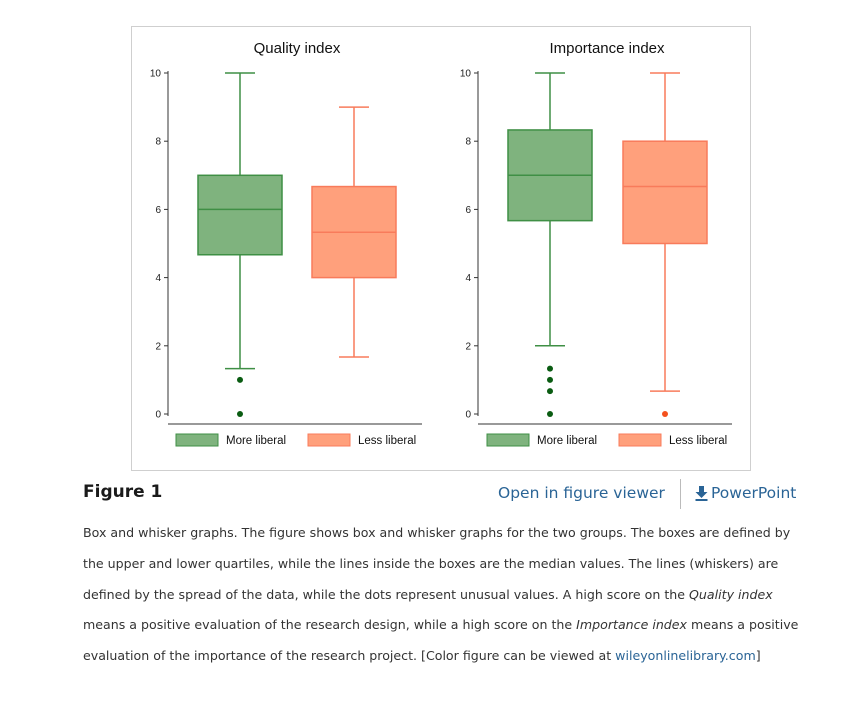 The width and height of the screenshot is (868, 720). Describe the element at coordinates (758, 656) in the screenshot. I see `caption-text-4: ]` at that location.